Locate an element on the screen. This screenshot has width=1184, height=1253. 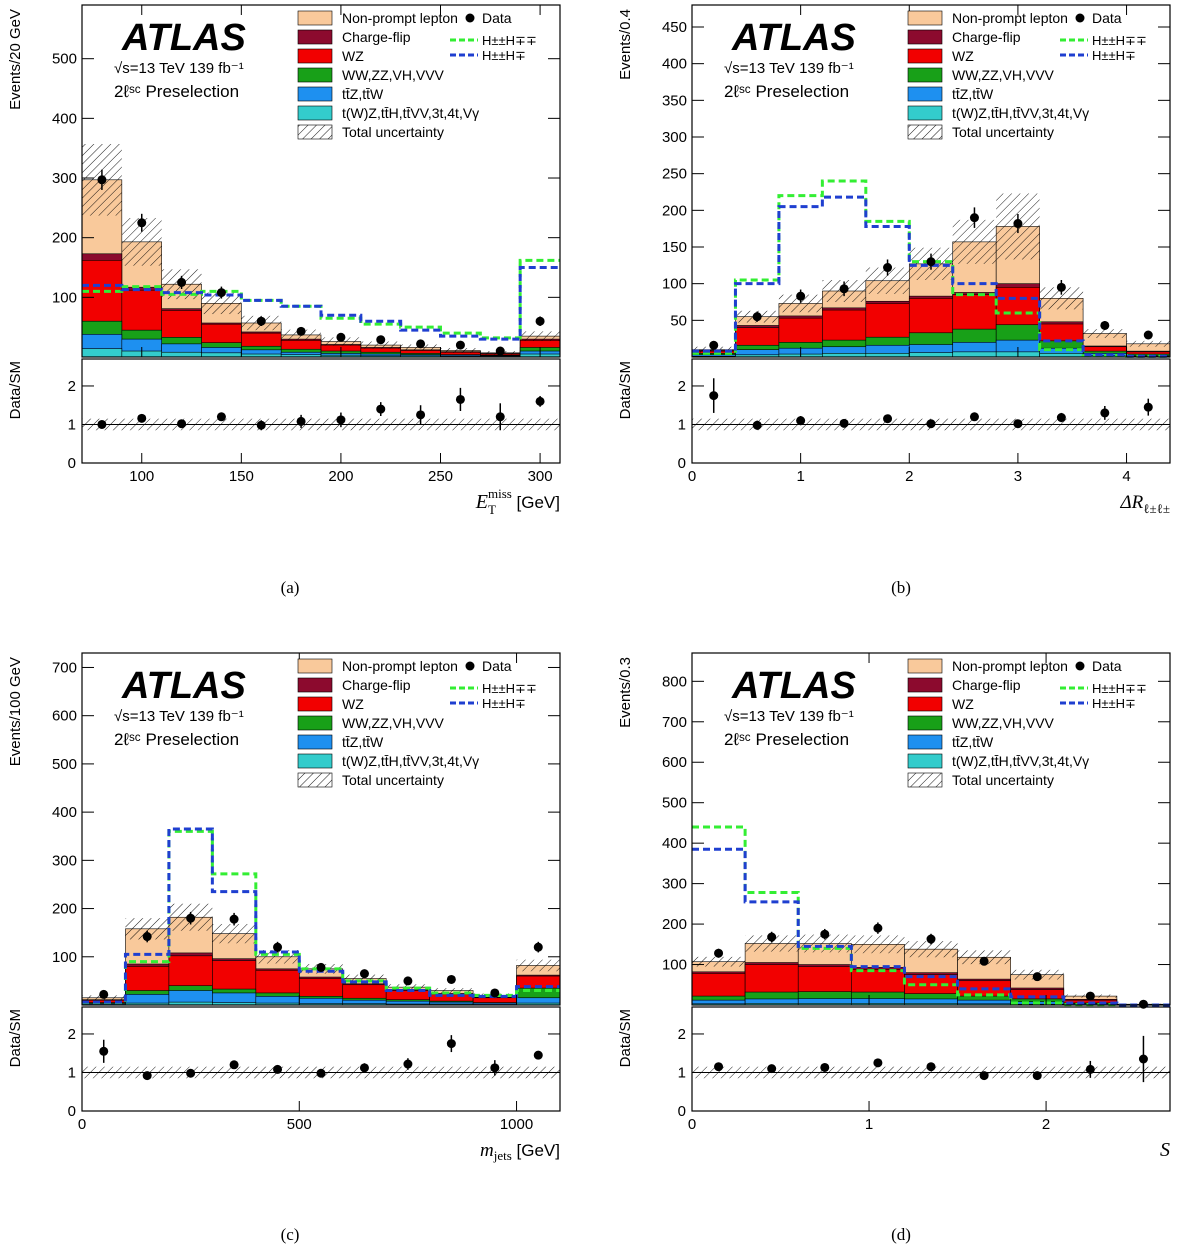
legend-label-wz: WZ is located at coordinates (963, 56).